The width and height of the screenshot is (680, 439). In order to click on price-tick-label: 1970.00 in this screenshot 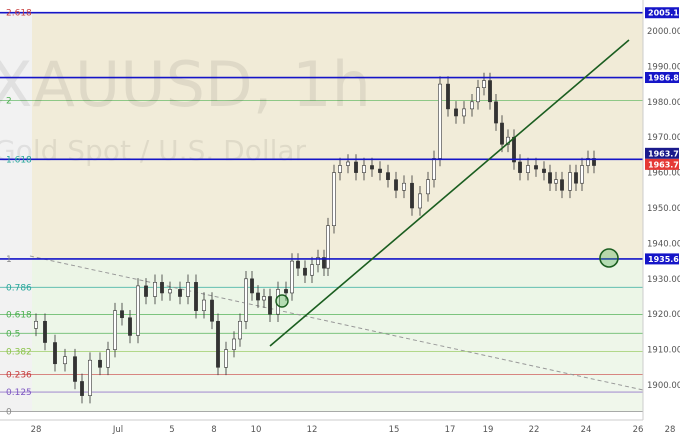, I will do `click(663, 138)`.